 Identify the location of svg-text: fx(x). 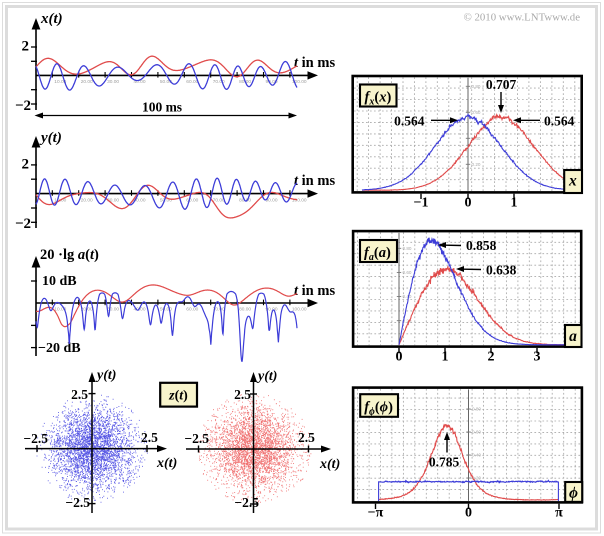
(378, 99).